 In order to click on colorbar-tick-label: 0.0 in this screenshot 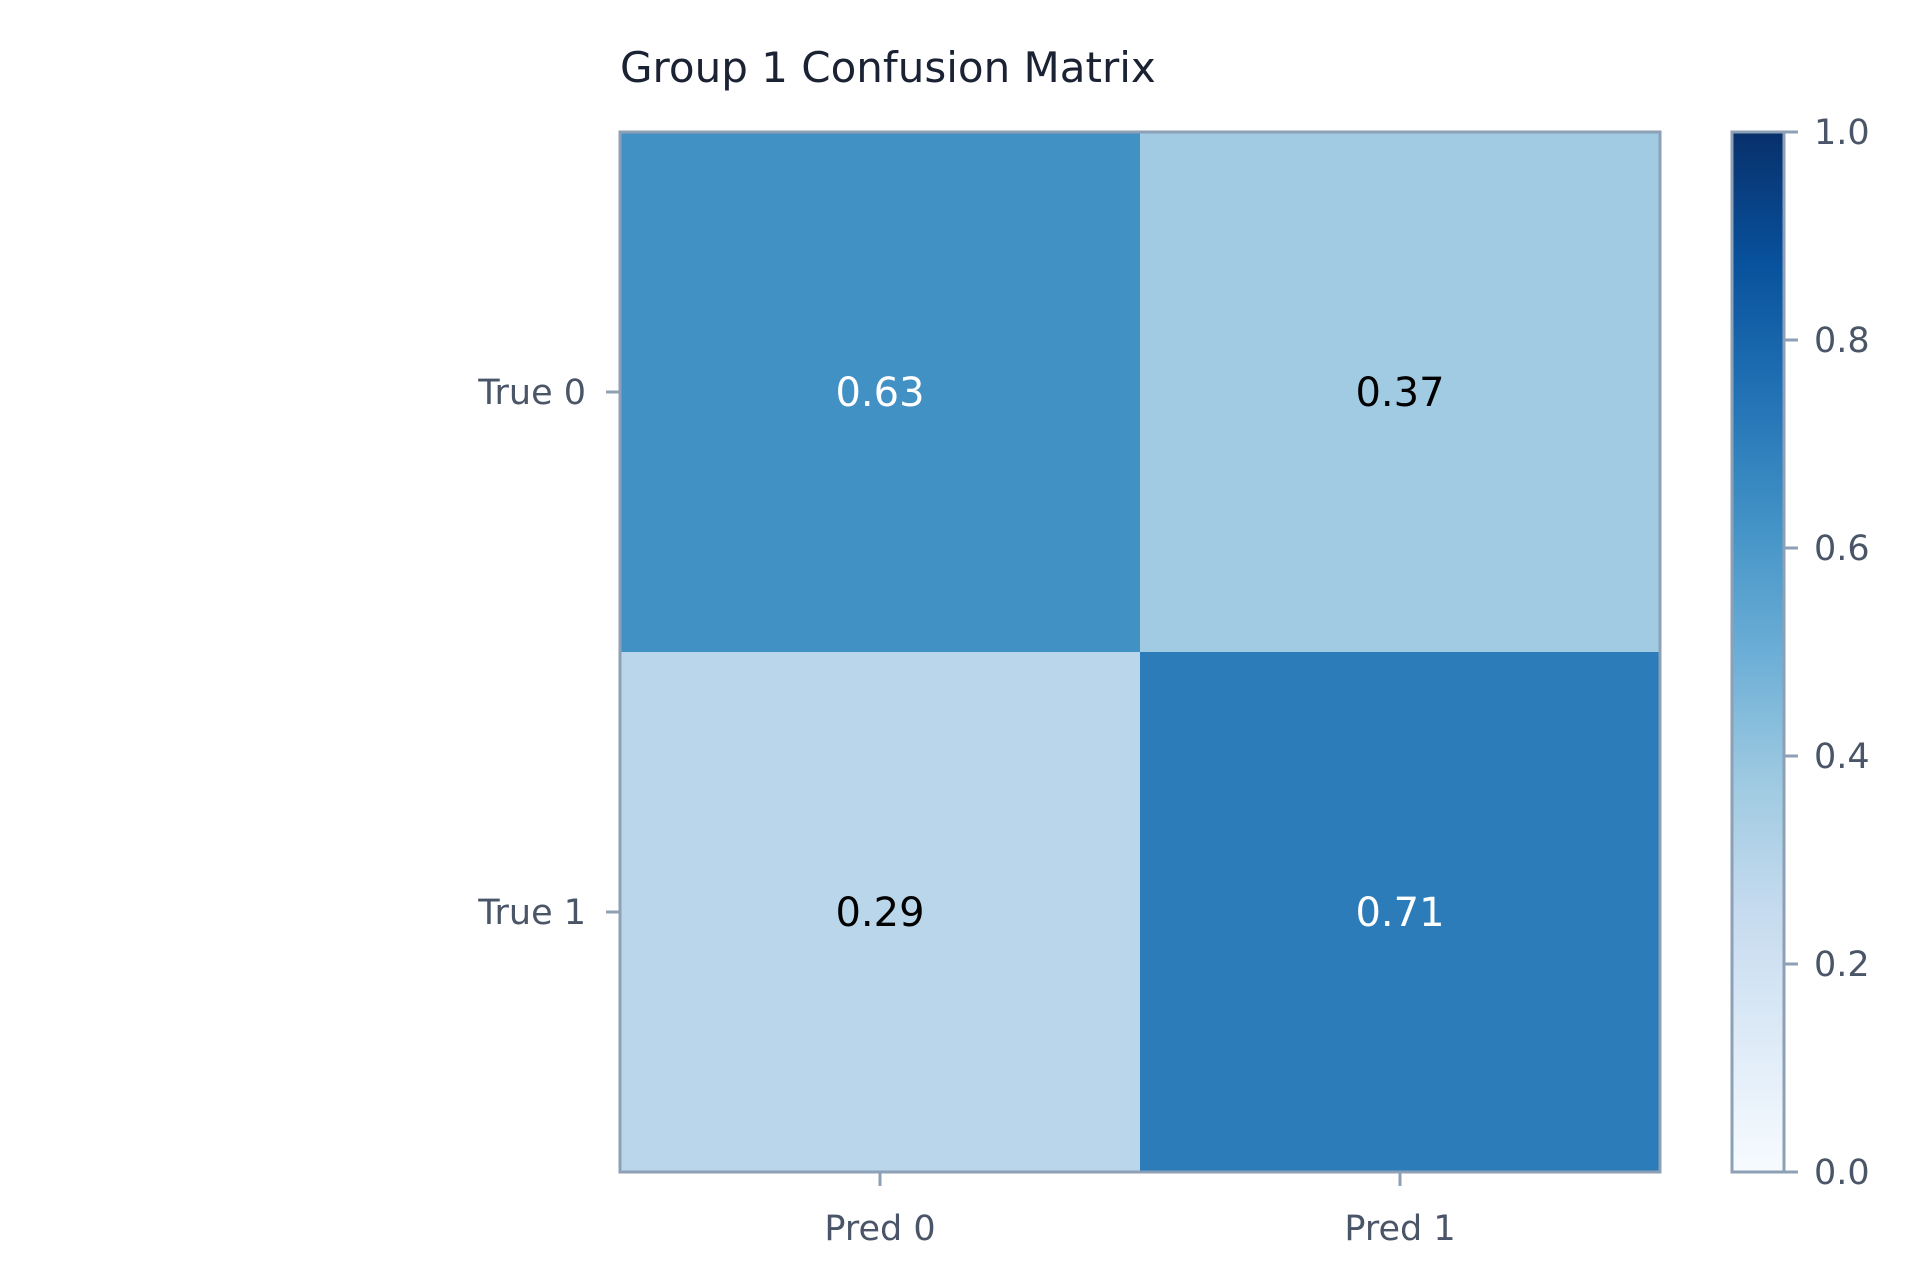, I will do `click(1842, 1173)`.